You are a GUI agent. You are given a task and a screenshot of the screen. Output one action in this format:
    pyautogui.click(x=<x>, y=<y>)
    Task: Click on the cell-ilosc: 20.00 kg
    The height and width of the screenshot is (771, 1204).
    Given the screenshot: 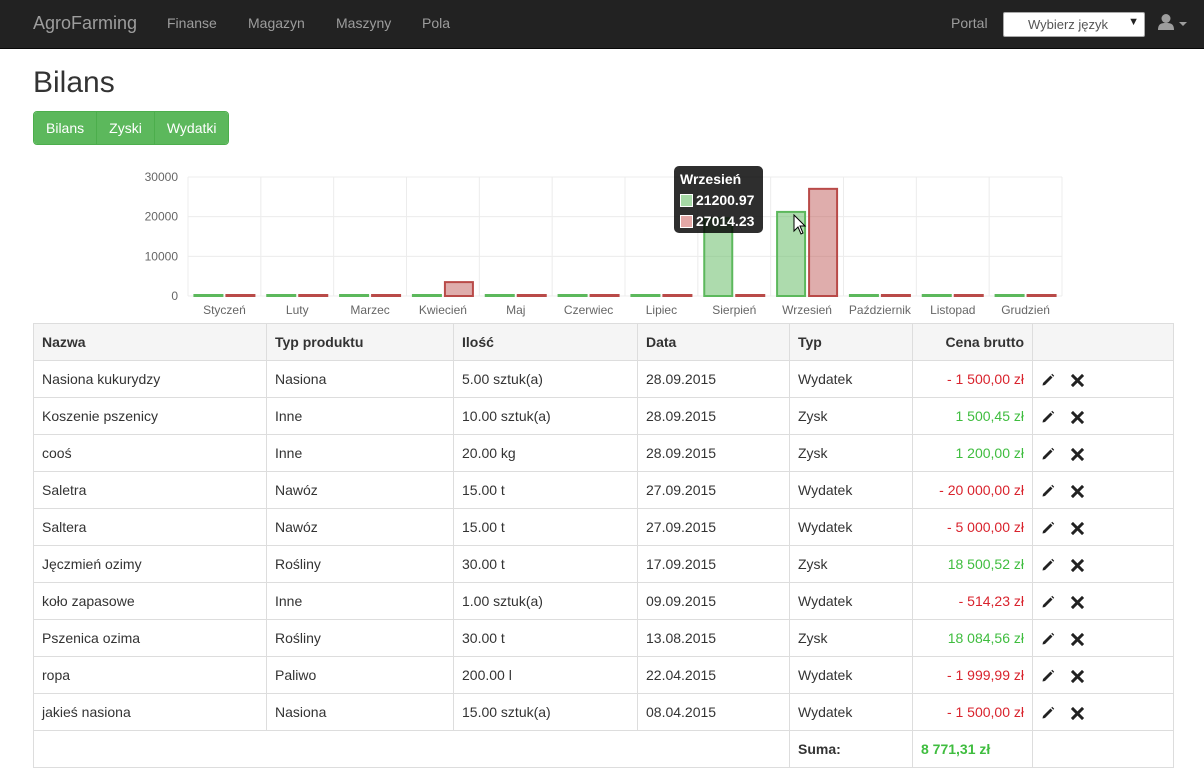 What is the action you would take?
    pyautogui.click(x=545, y=453)
    